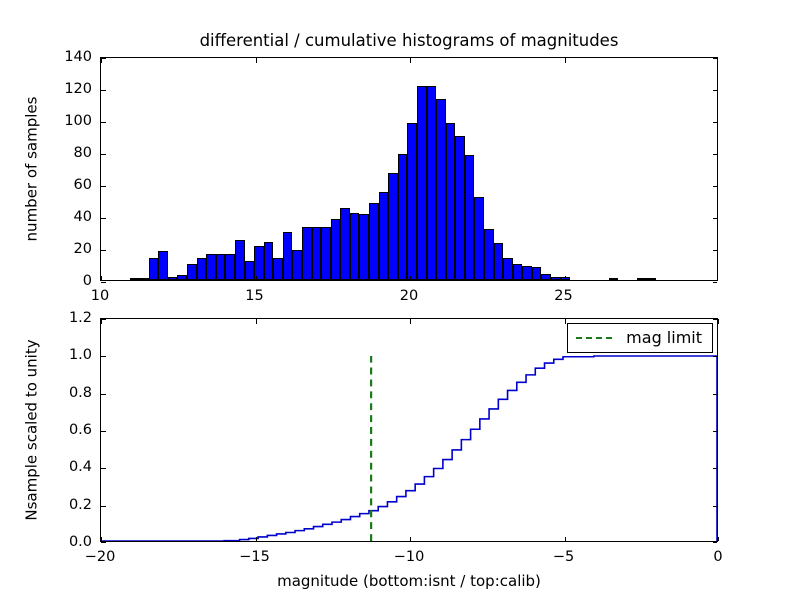  I want to click on x-tick-label: 15, so click(254, 296).